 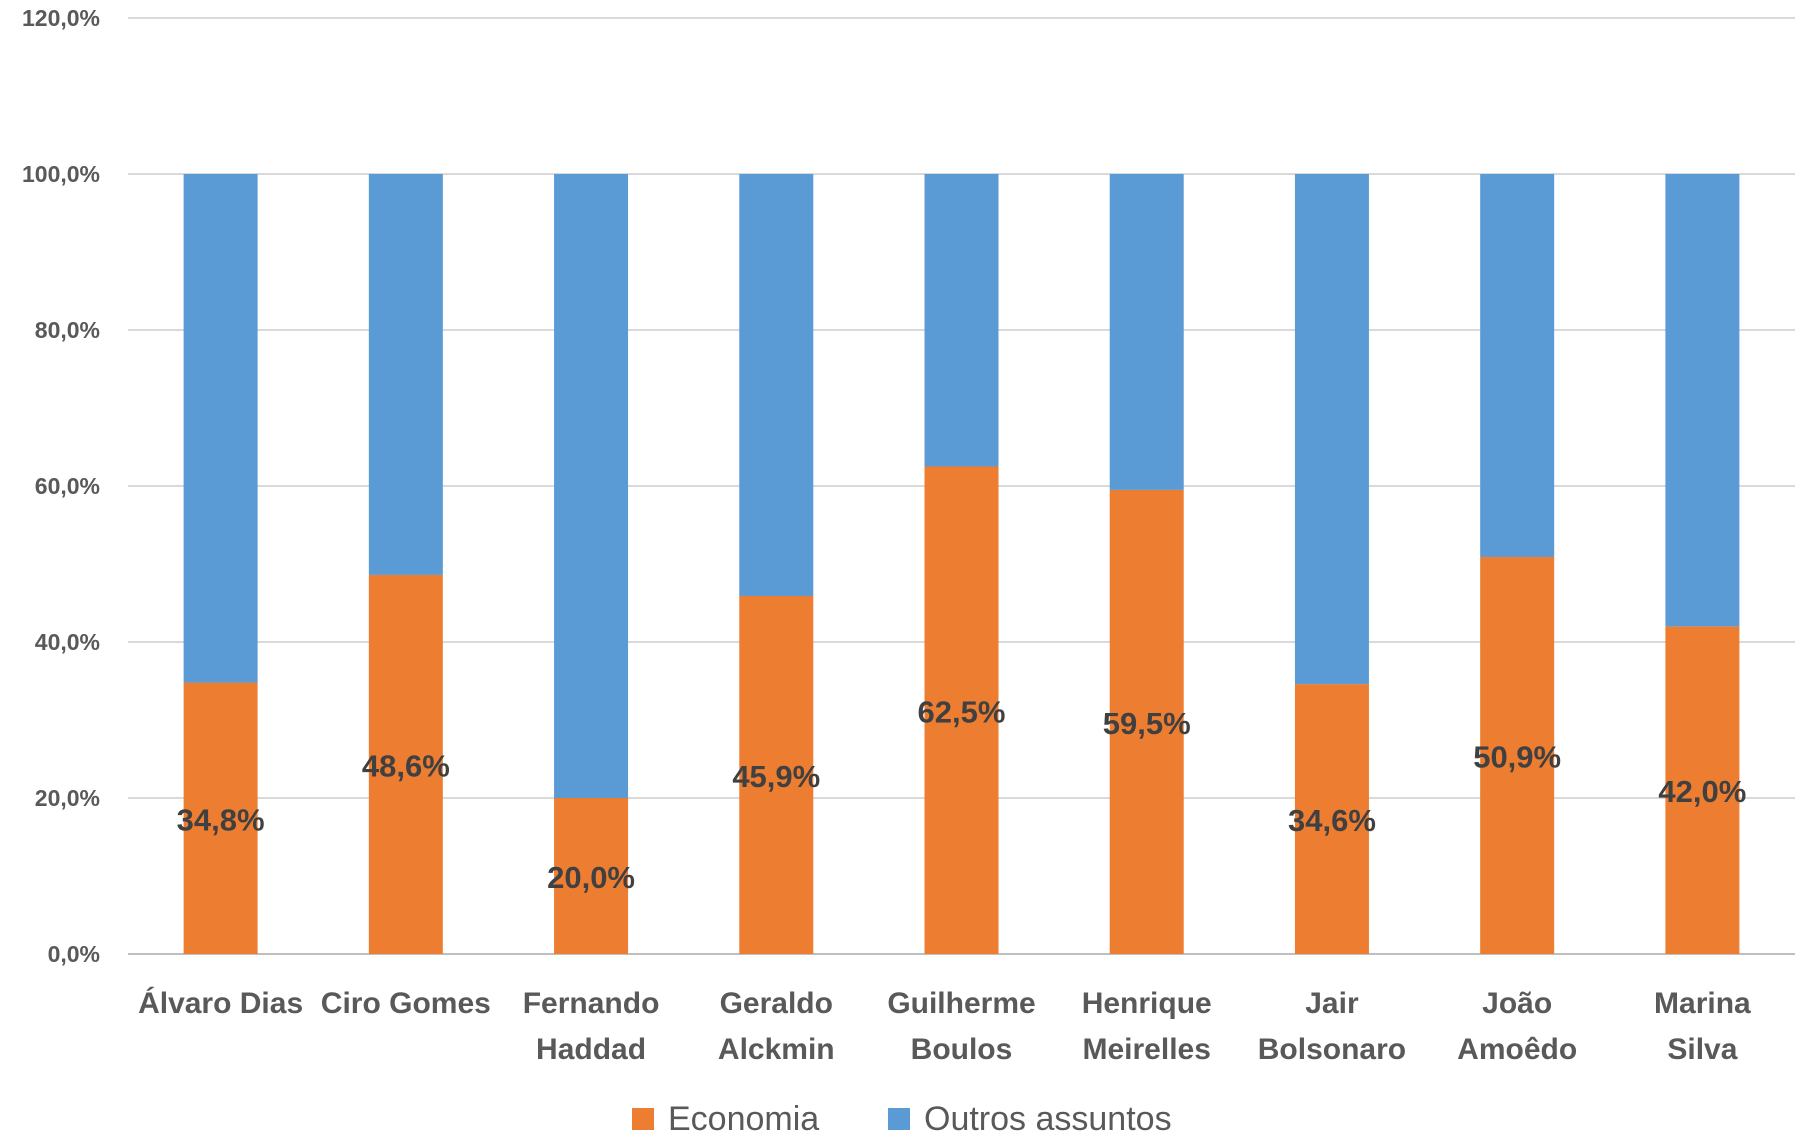 What do you see at coordinates (776, 1003) in the screenshot?
I see `x-category-label: Geraldo` at bounding box center [776, 1003].